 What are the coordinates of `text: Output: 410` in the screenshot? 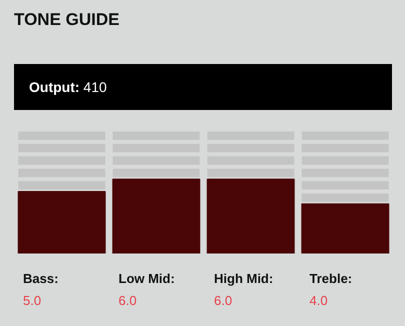 It's located at (68, 87).